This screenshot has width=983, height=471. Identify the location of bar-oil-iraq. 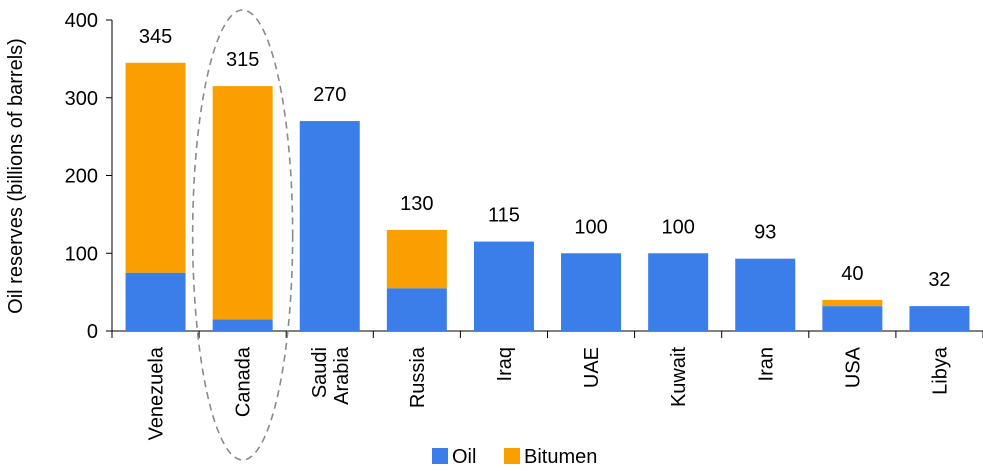
(503, 286).